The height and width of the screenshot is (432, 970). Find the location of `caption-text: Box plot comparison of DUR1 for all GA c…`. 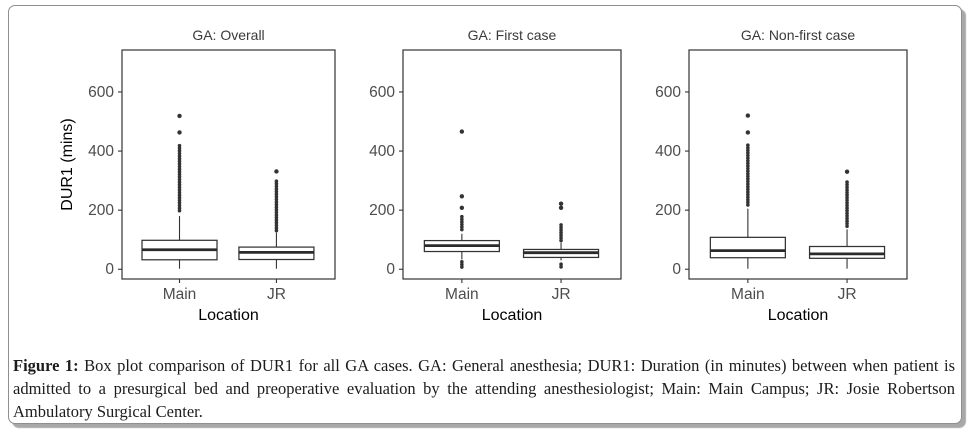

caption-text: Box plot comparison of DUR1 for all GA c… is located at coordinates (484, 388).